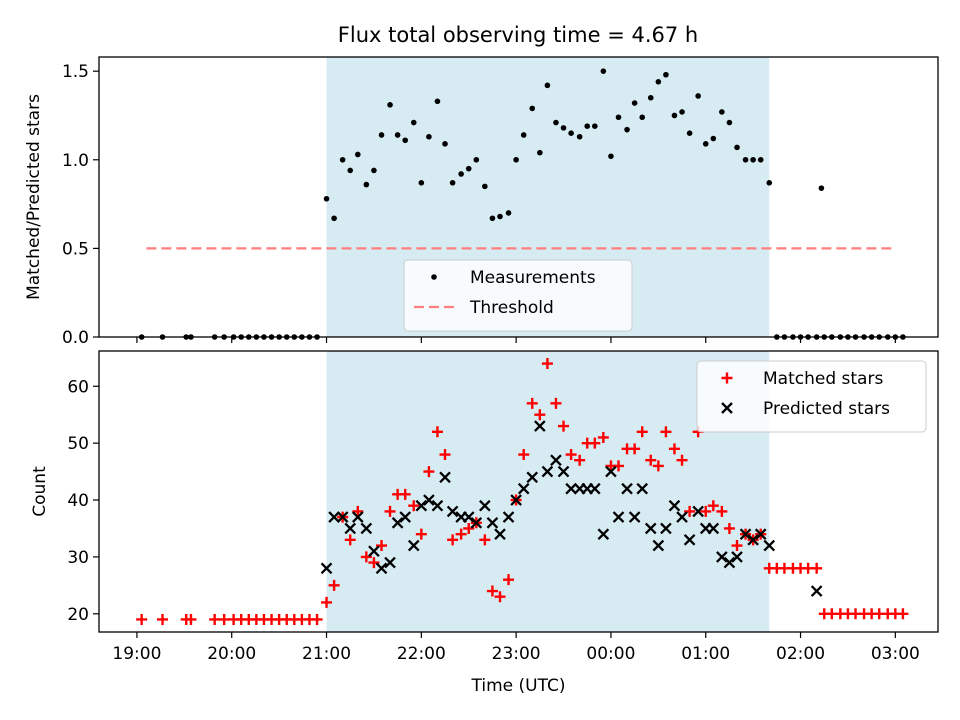  I want to click on legend-predicted-marker, so click(727, 408).